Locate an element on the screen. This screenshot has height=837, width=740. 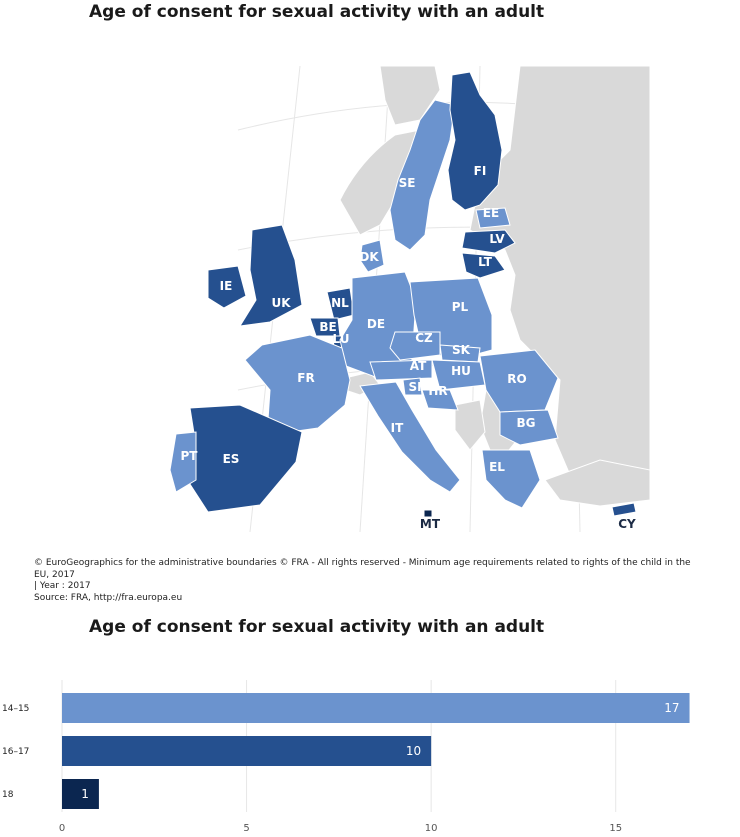
country-ee is located at coordinates (493, 218).